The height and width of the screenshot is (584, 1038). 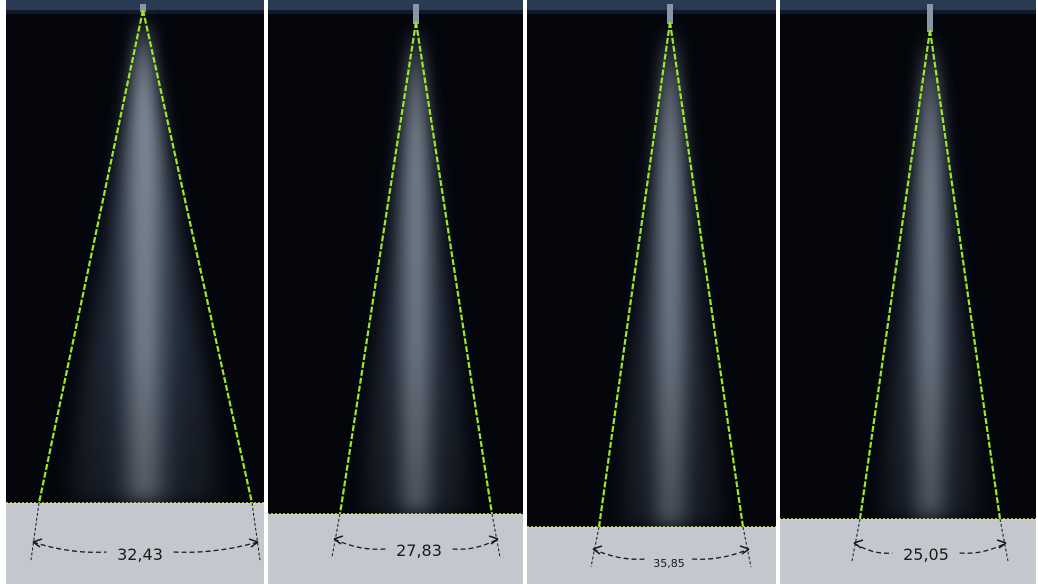 What do you see at coordinates (419, 550) in the screenshot?
I see `angle-label: 27,83` at bounding box center [419, 550].